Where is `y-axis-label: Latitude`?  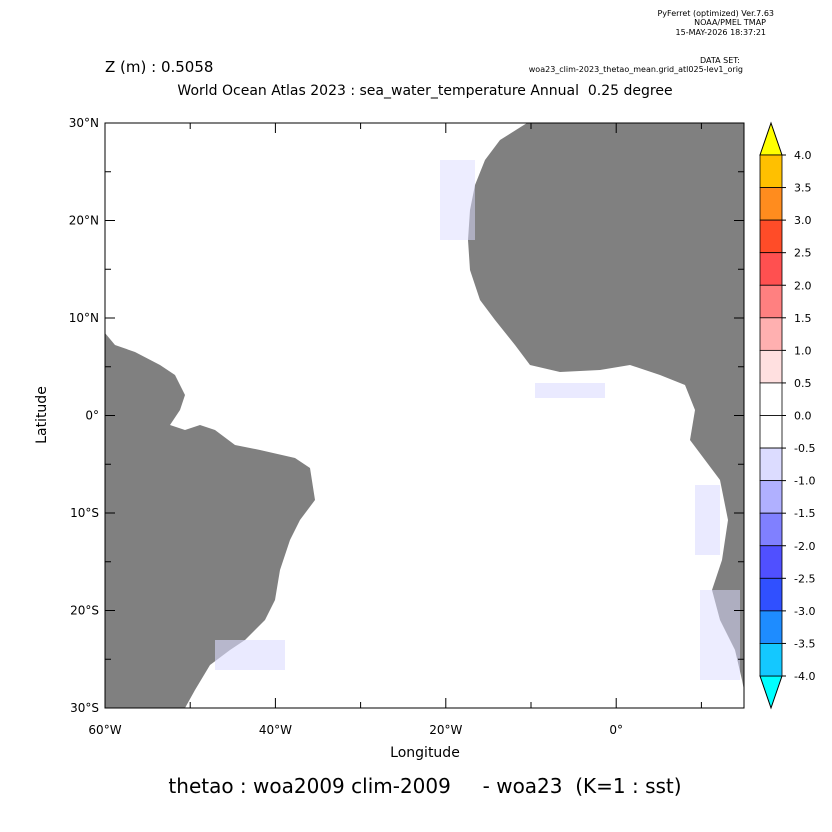 y-axis-label: Latitude is located at coordinates (42, 415).